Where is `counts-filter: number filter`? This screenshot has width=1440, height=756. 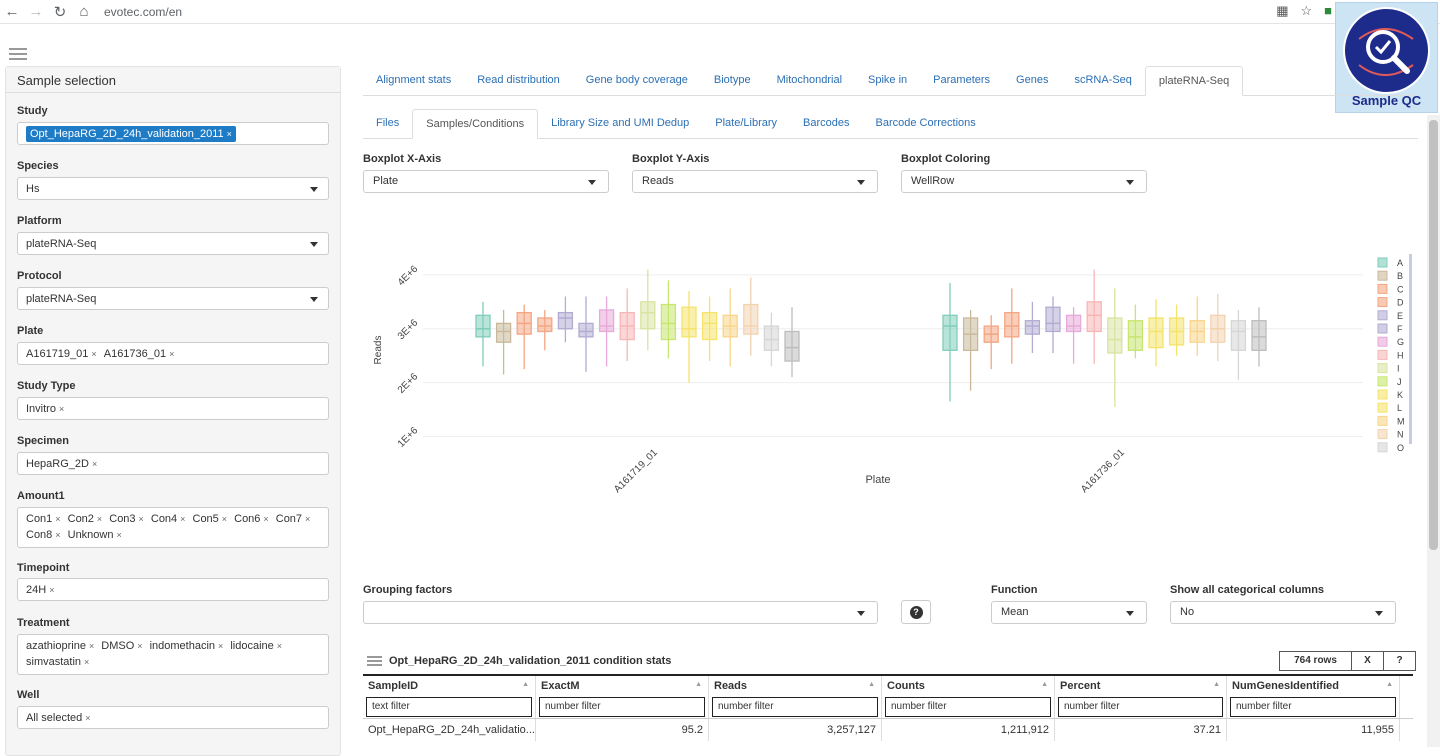
counts-filter: number filter is located at coordinates (968, 707).